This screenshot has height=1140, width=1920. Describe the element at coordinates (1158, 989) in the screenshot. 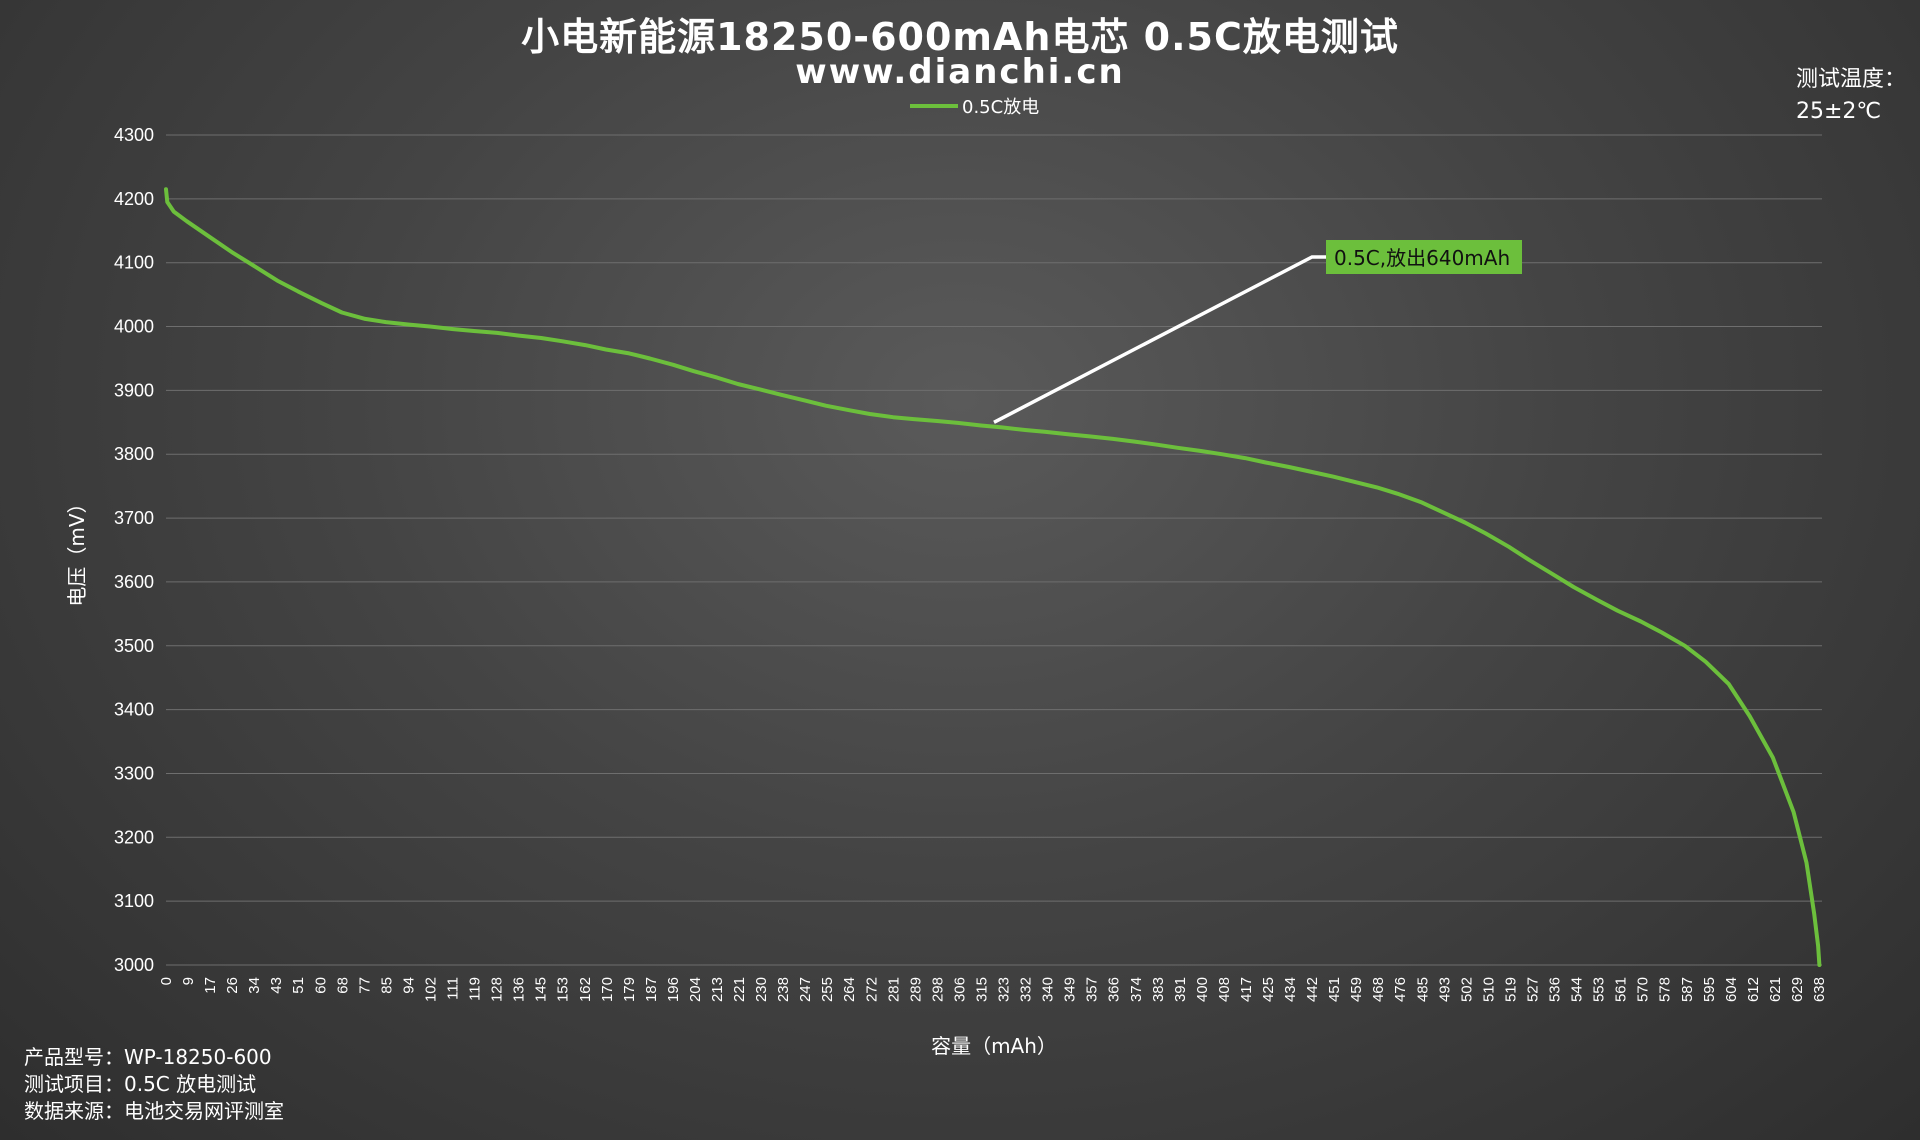

I see `x-tick-label: 383` at that location.